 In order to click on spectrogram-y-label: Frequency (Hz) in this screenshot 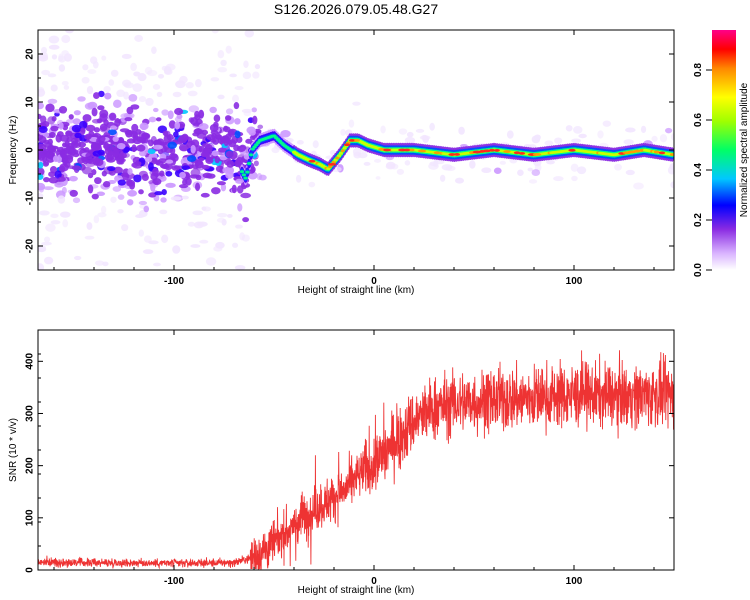, I will do `click(13, 150)`.